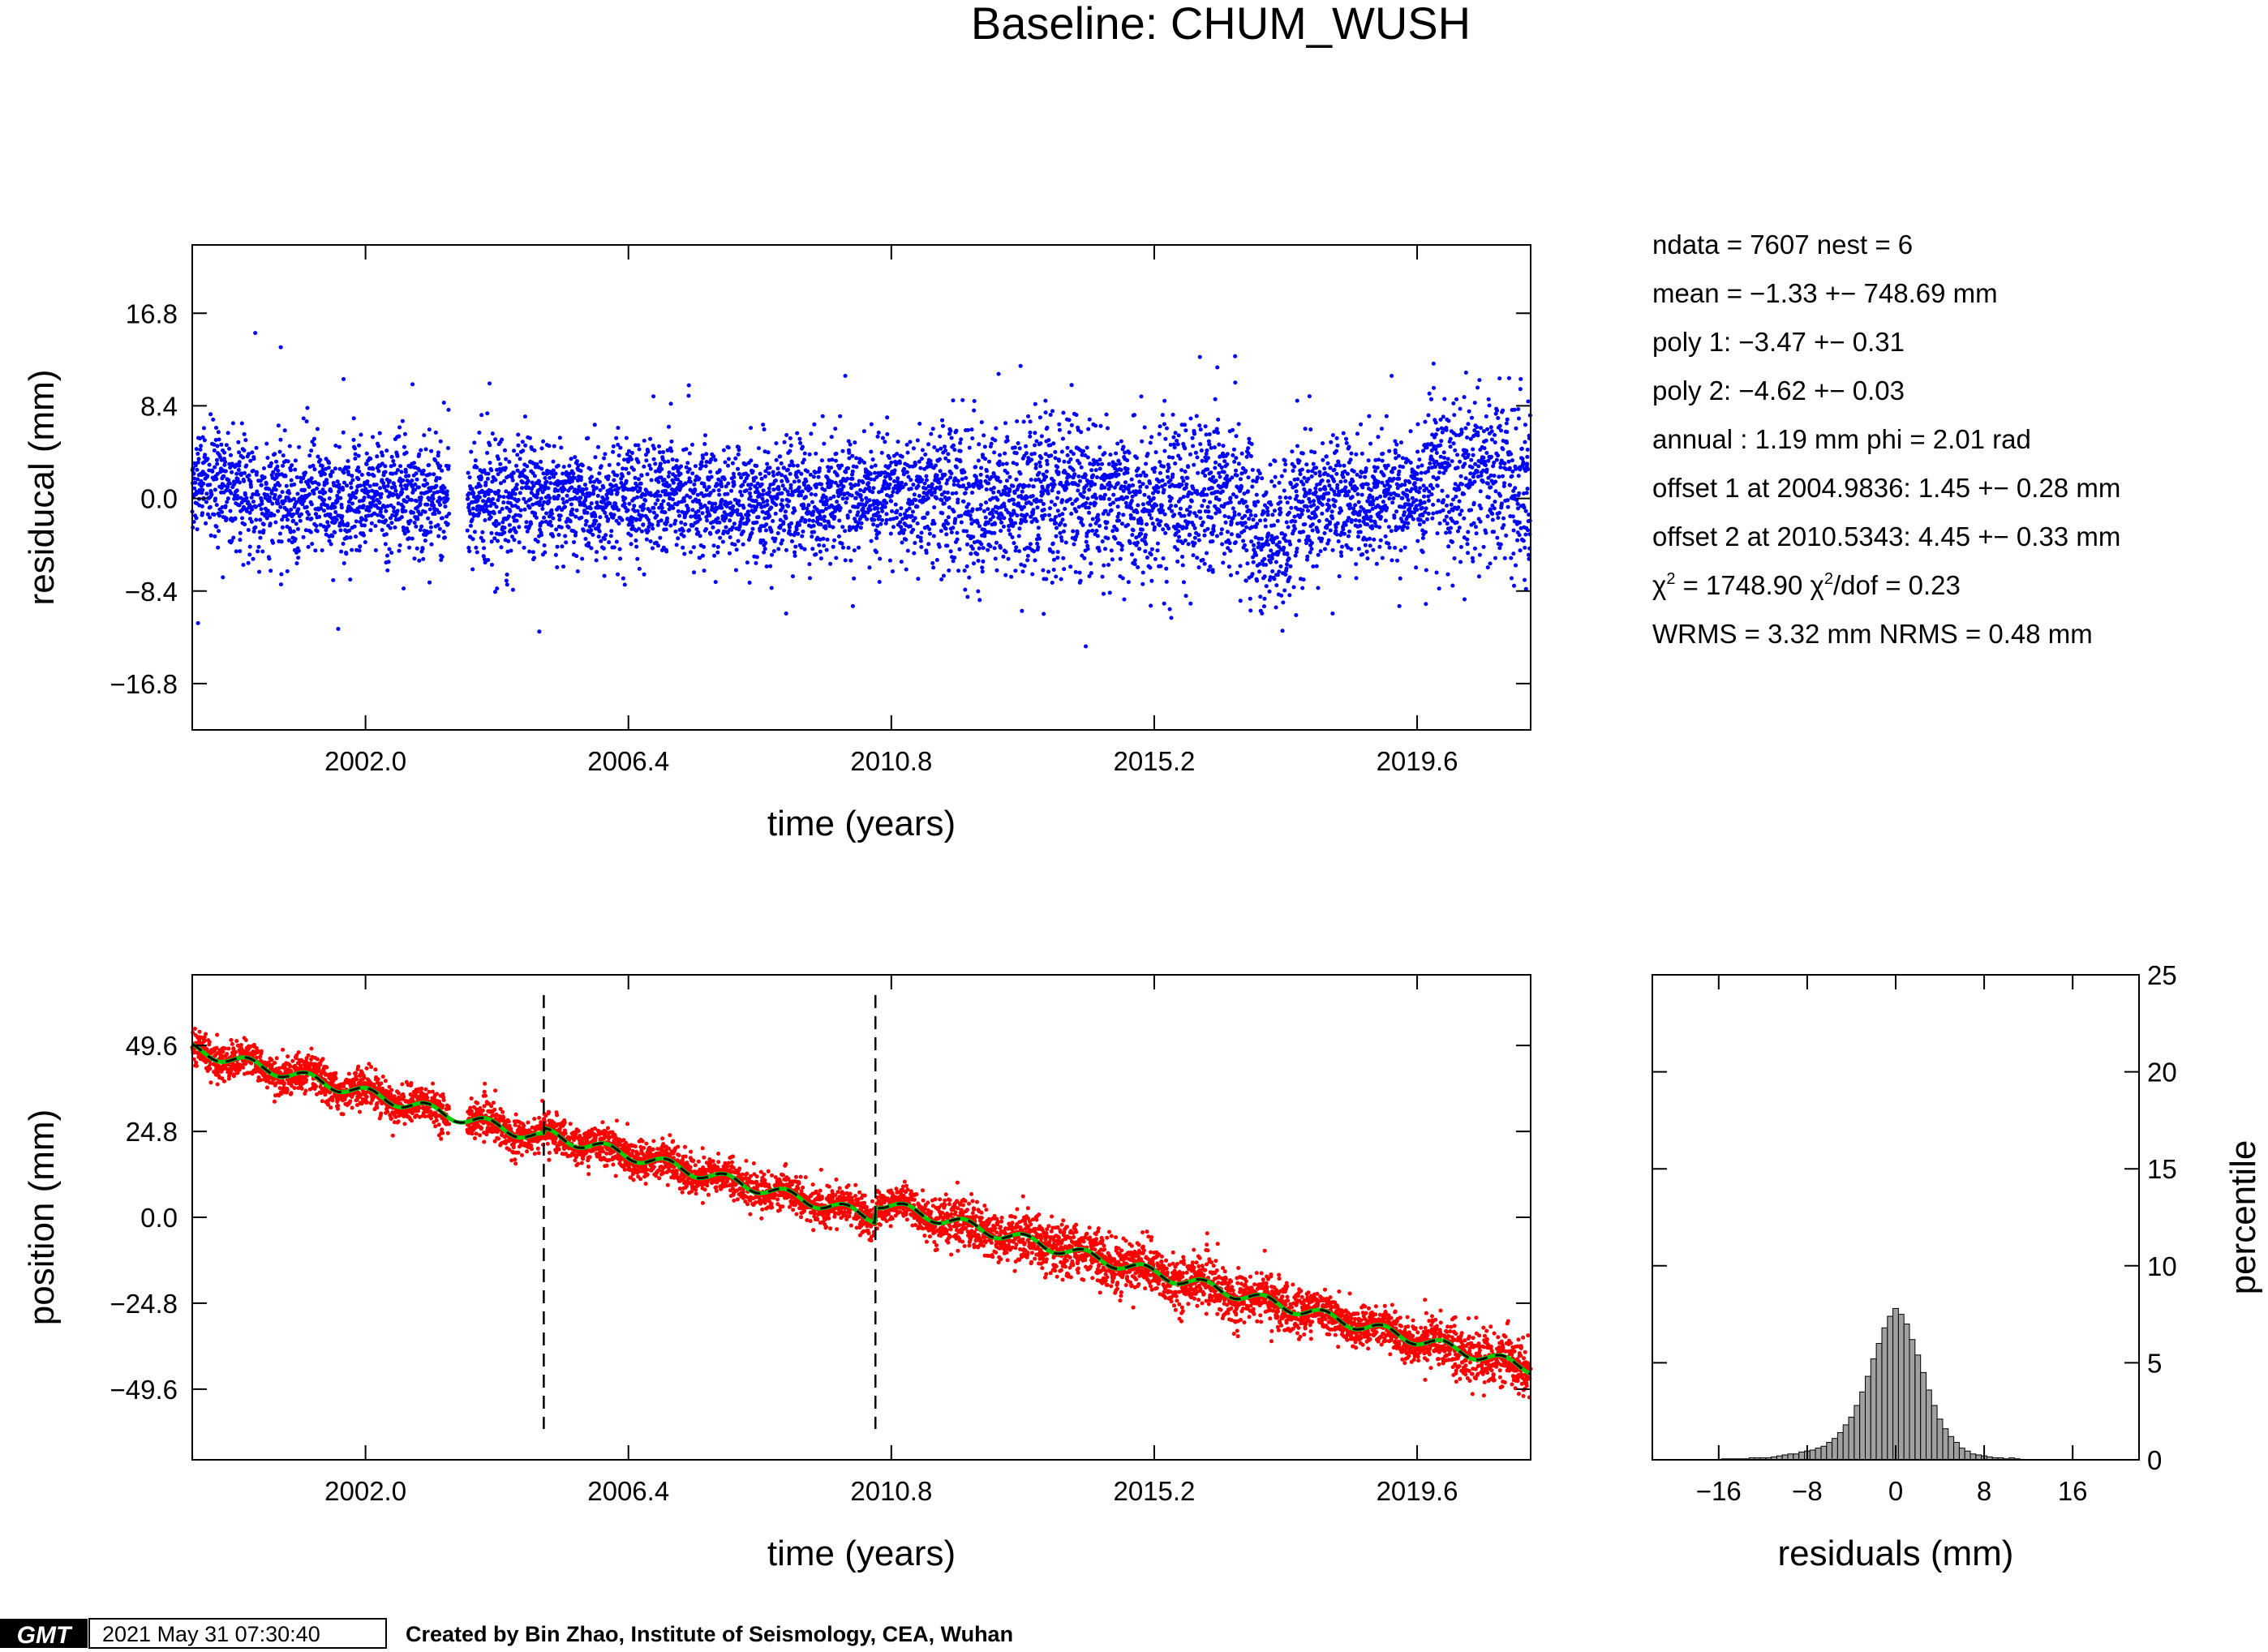 This screenshot has width=2268, height=1652. I want to click on model-curve-dashed, so click(861, 1209).